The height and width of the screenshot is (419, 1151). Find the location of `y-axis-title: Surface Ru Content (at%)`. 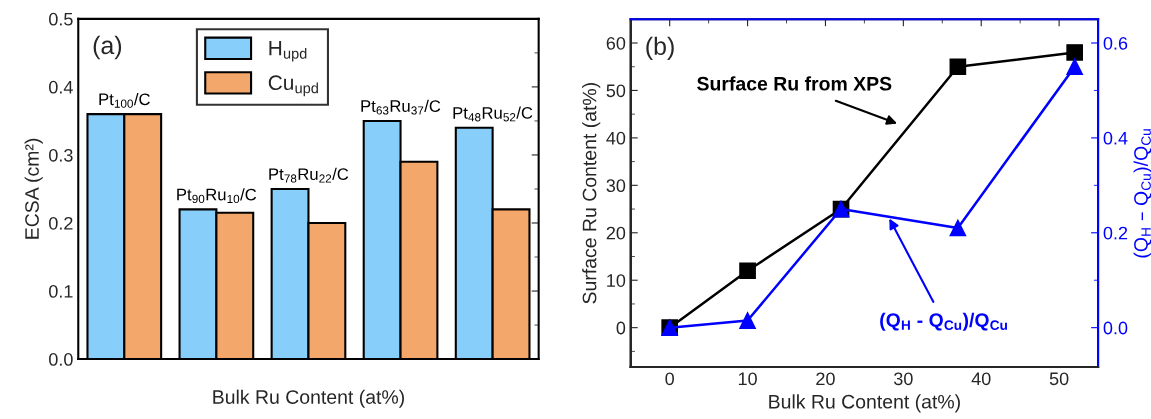

y-axis-title: Surface Ru Content (at%) is located at coordinates (591, 193).